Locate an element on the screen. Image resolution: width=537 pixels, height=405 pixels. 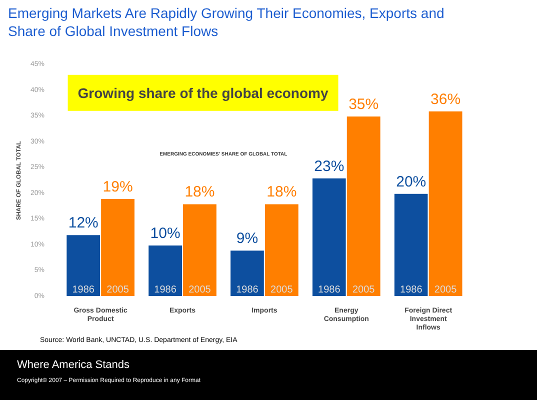
data-label: 12% is located at coordinates (83, 223).